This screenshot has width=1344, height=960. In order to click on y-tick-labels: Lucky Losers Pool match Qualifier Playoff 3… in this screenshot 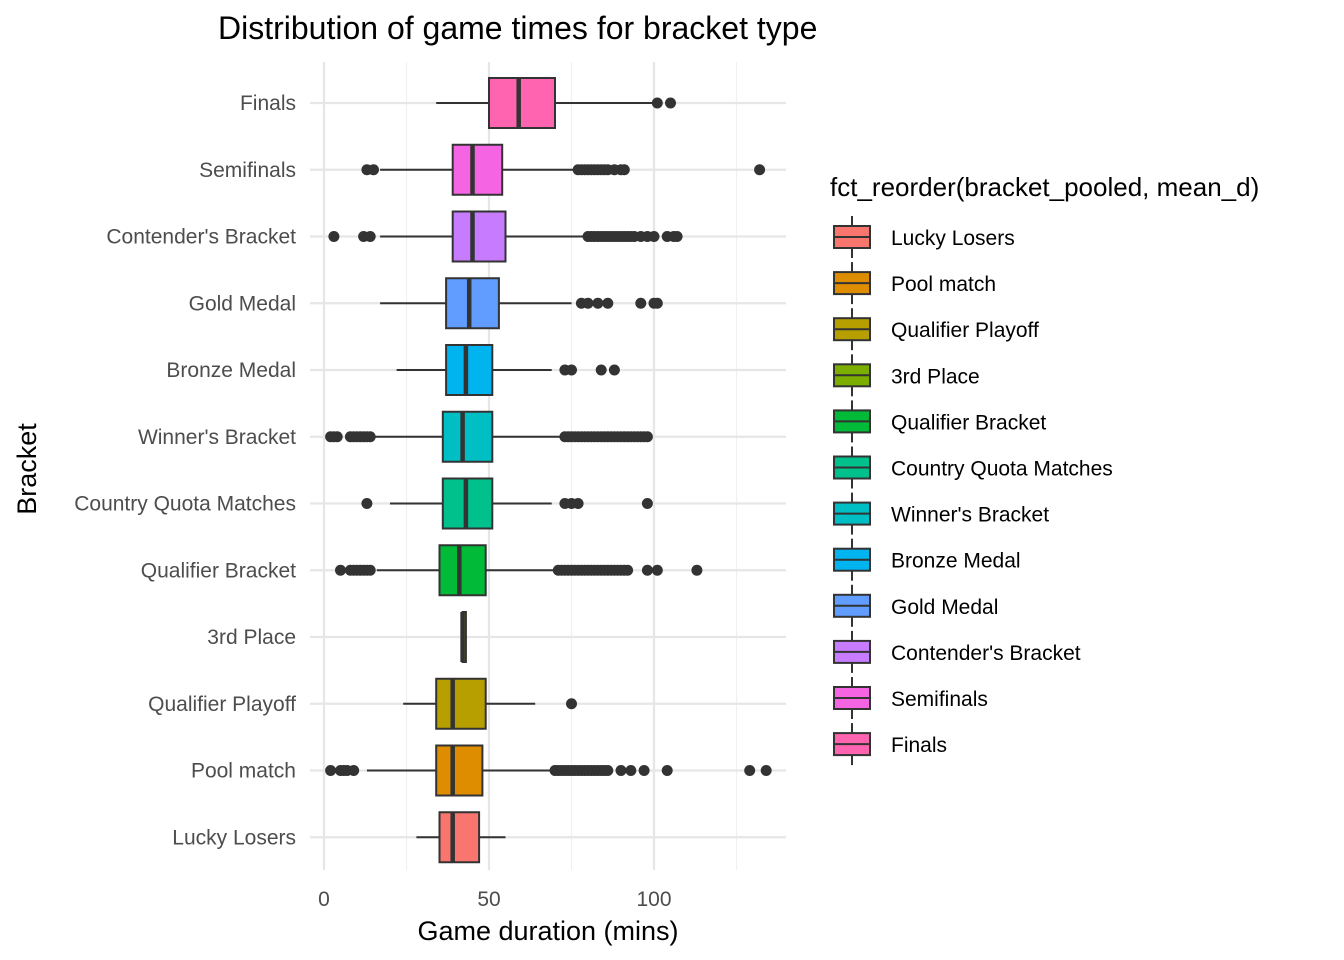, I will do `click(185, 470)`.